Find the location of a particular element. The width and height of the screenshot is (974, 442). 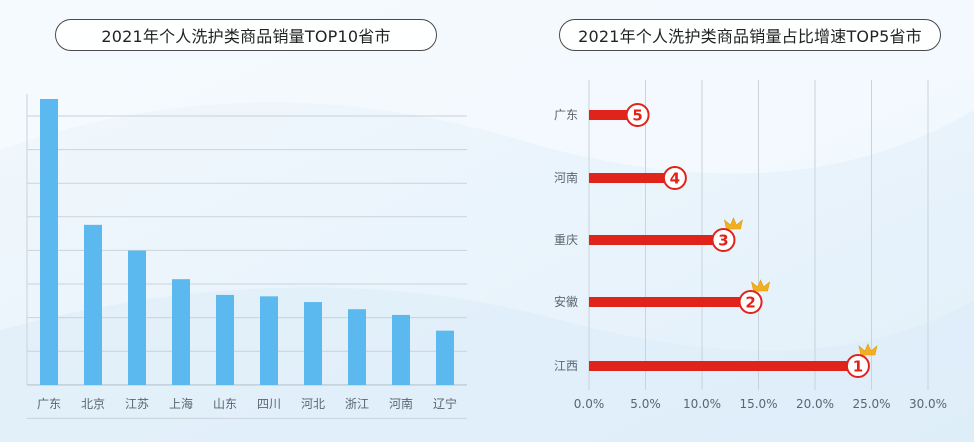

x-tick-label: 5.0% is located at coordinates (645, 404).